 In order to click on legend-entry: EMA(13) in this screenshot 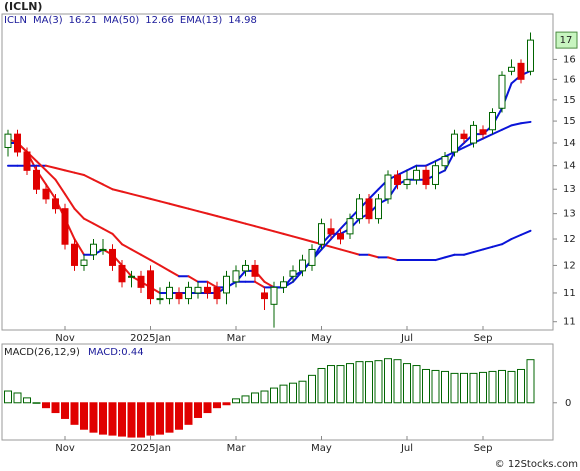, I will do `click(201, 20)`.